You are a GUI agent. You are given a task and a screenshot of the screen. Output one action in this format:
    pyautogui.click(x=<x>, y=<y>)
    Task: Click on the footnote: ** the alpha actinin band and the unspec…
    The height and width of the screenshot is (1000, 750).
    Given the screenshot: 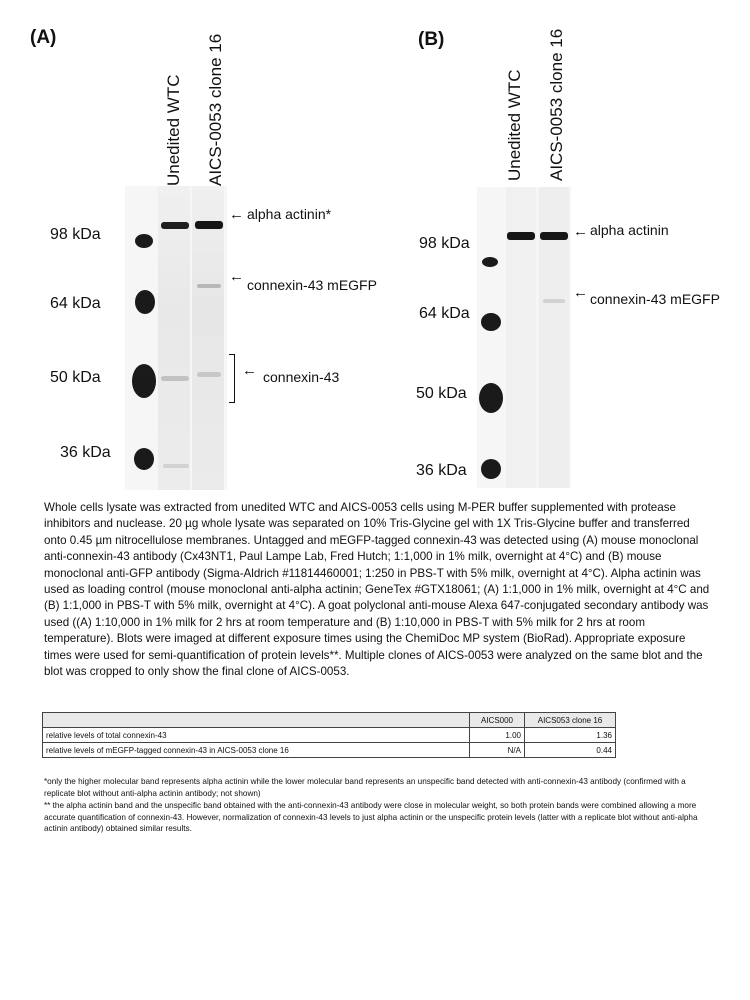 What is the action you would take?
    pyautogui.click(x=371, y=817)
    